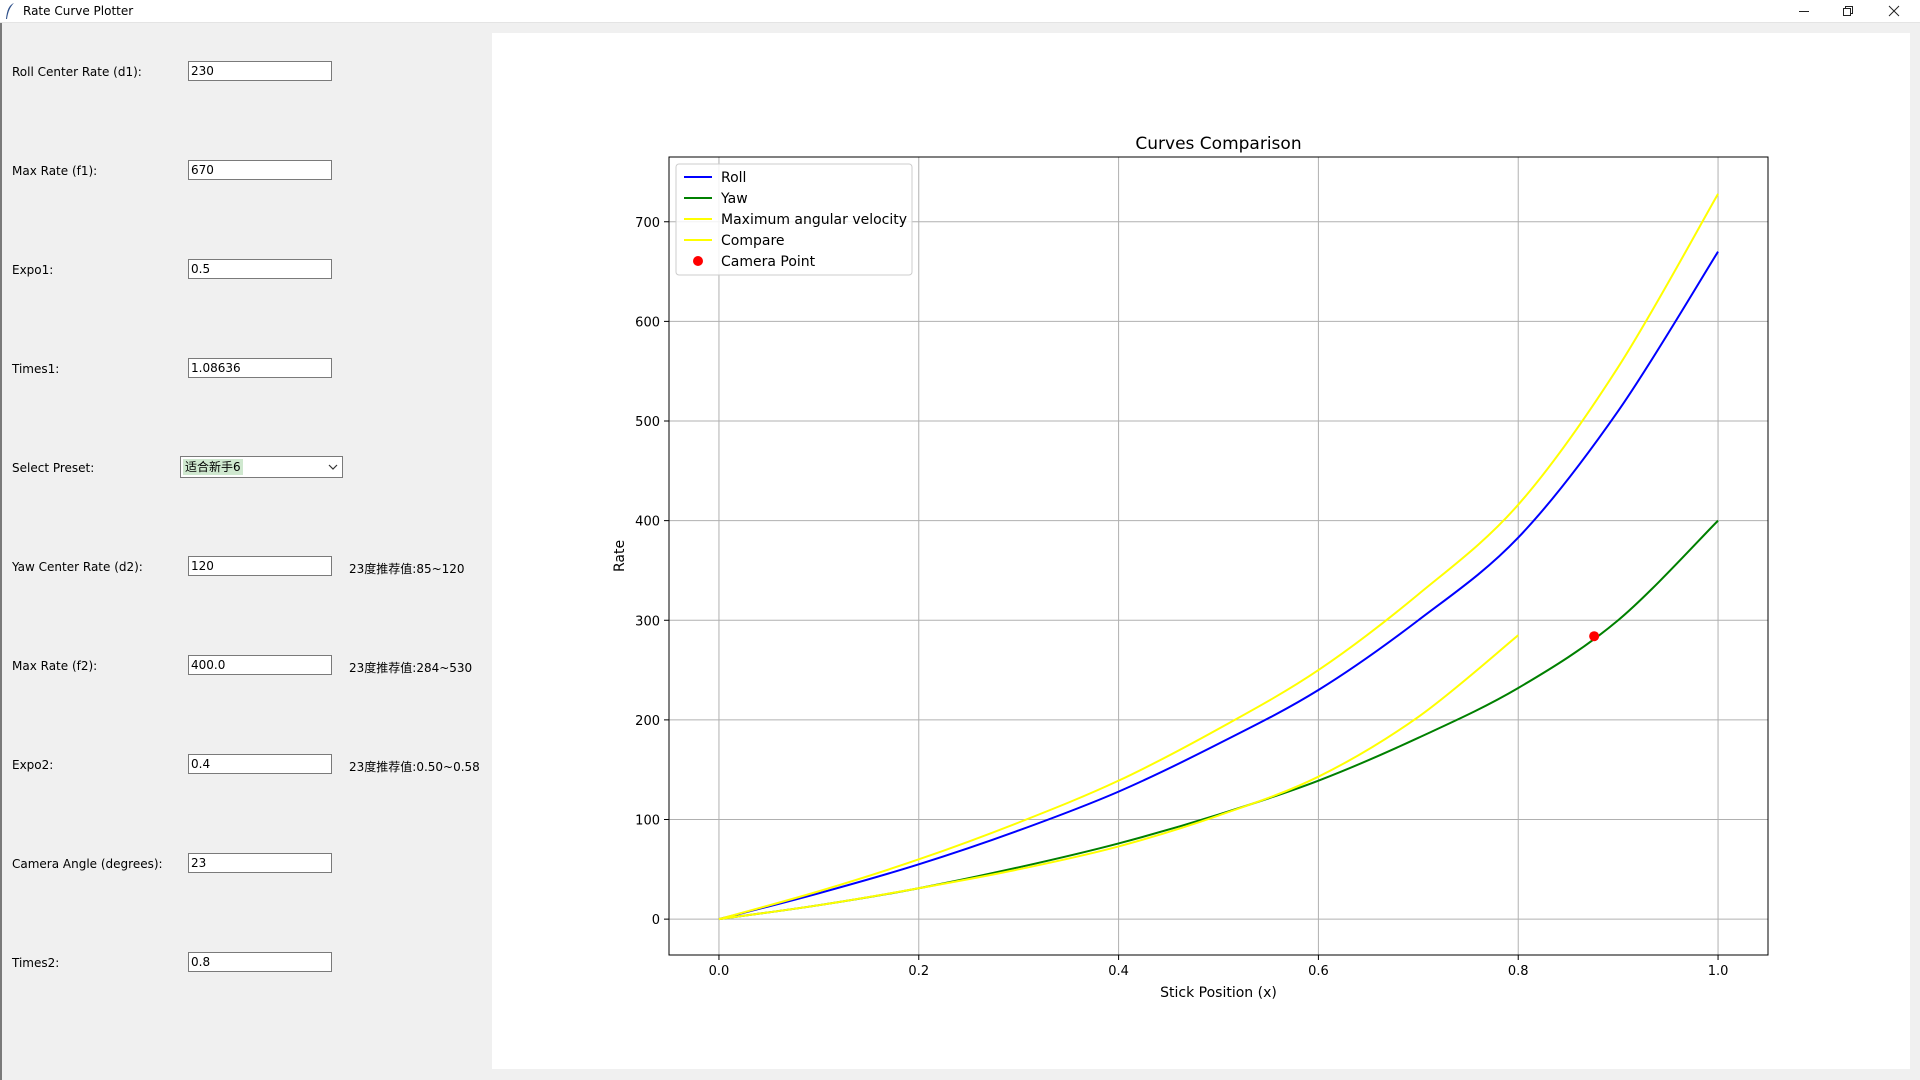  I want to click on legend-label: Camera Point, so click(768, 262).